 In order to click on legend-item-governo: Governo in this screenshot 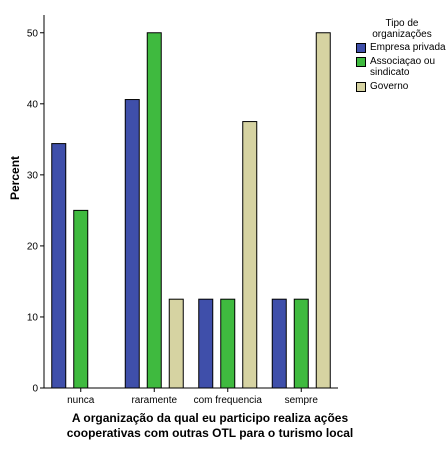, I will do `click(402, 86)`.